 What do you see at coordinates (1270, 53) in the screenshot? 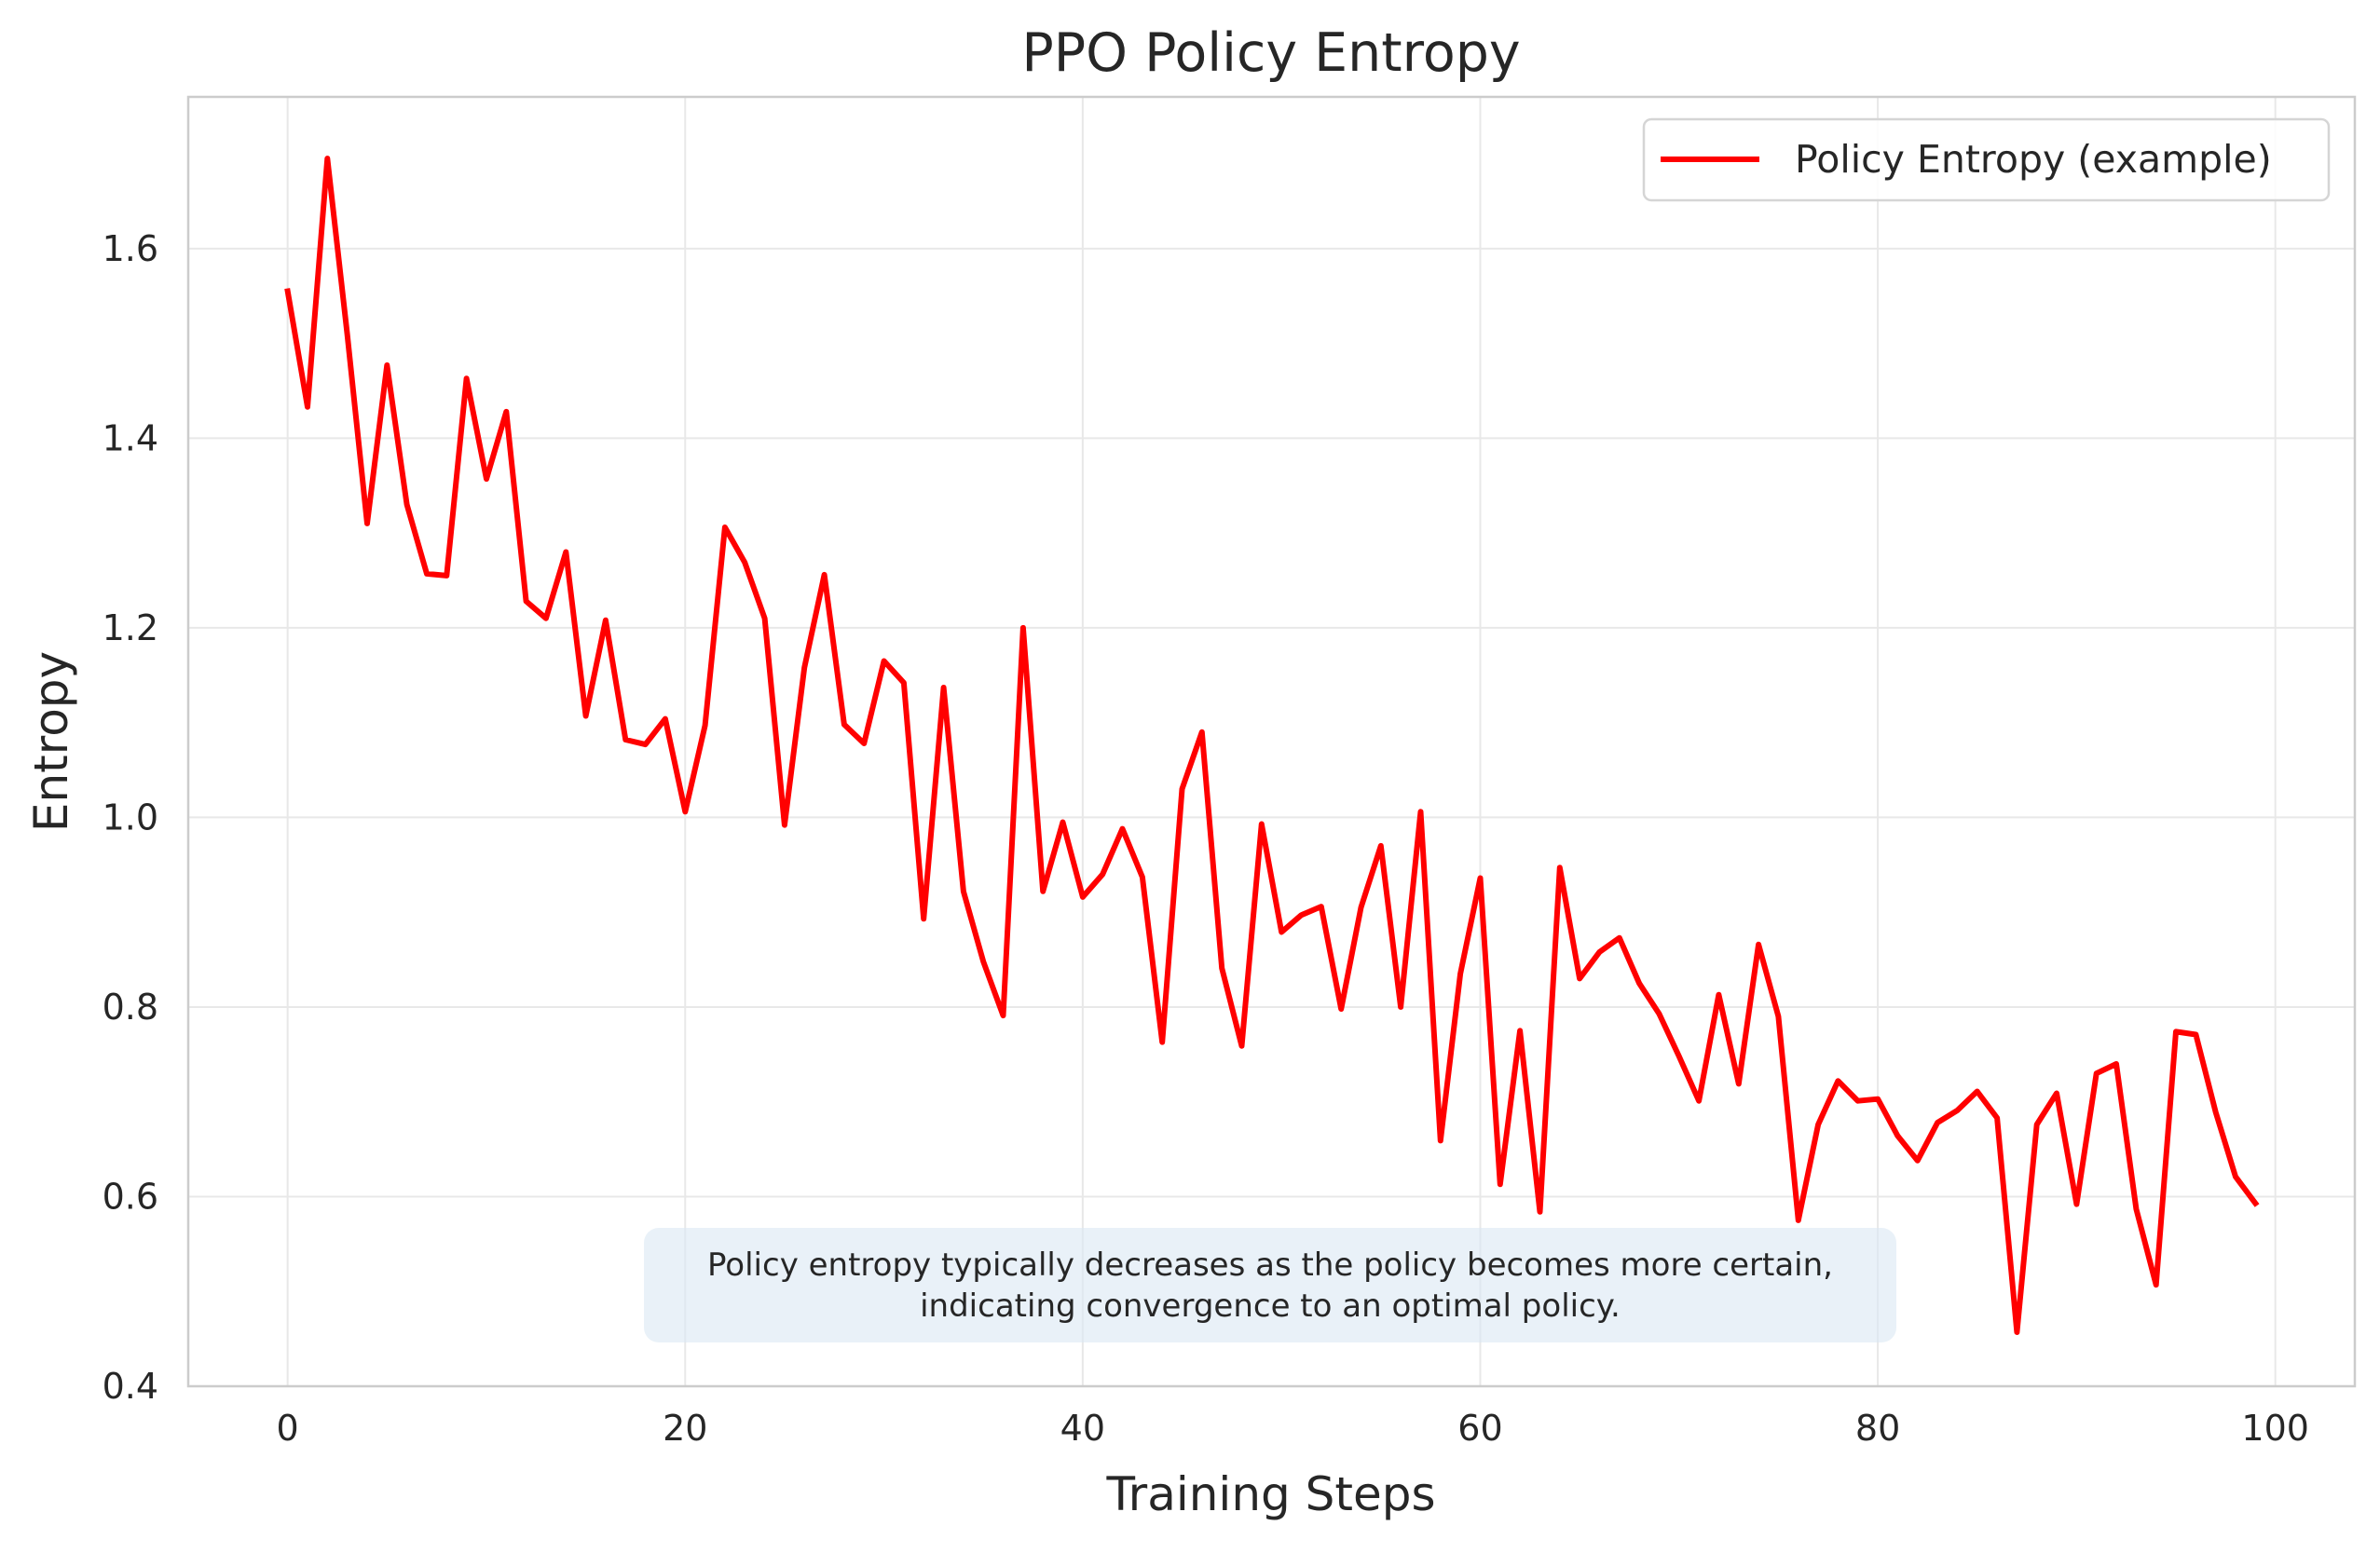
I see `chart-title: PPO Policy Entropy` at bounding box center [1270, 53].